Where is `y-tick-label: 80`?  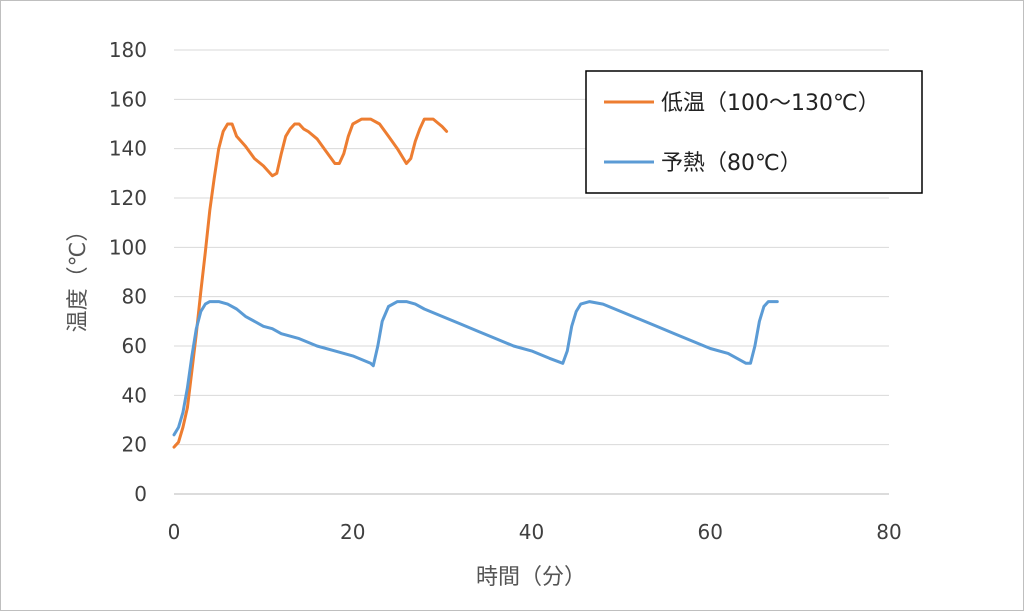
y-tick-label: 80 is located at coordinates (134, 297).